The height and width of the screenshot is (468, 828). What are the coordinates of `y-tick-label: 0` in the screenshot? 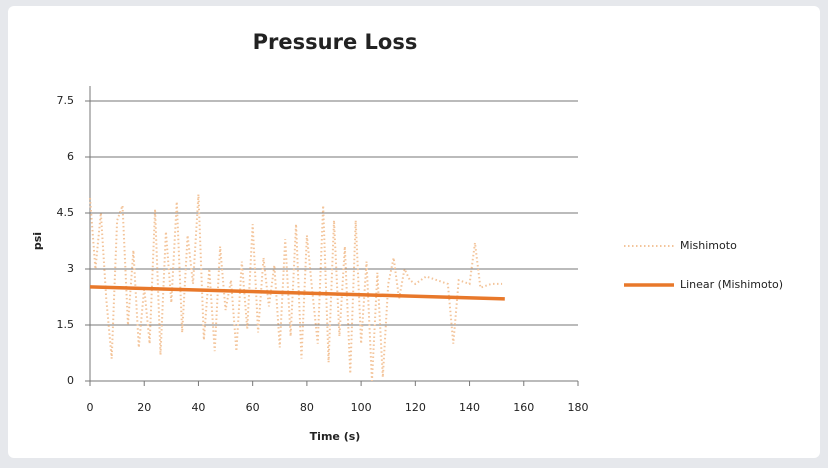 It's located at (70, 380).